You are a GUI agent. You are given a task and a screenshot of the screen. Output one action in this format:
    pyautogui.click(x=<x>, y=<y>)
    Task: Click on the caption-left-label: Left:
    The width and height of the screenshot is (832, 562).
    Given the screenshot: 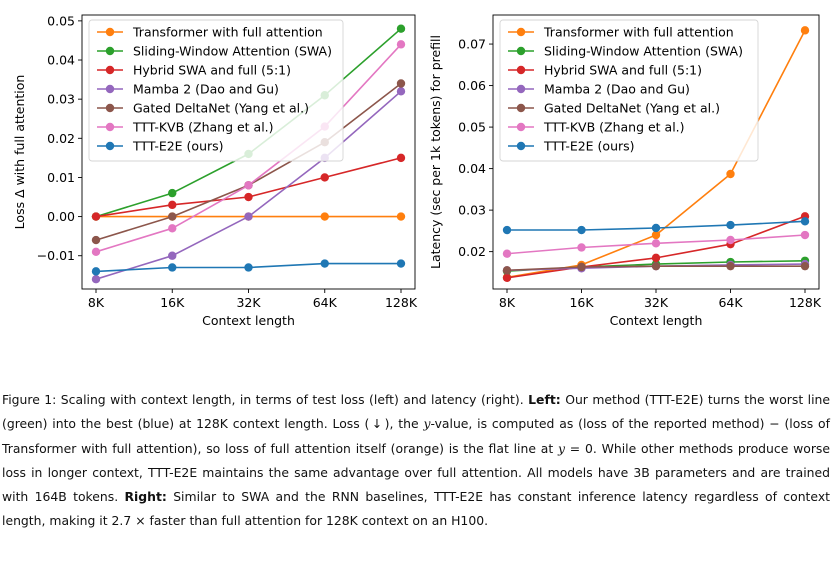 What is the action you would take?
    pyautogui.click(x=544, y=399)
    